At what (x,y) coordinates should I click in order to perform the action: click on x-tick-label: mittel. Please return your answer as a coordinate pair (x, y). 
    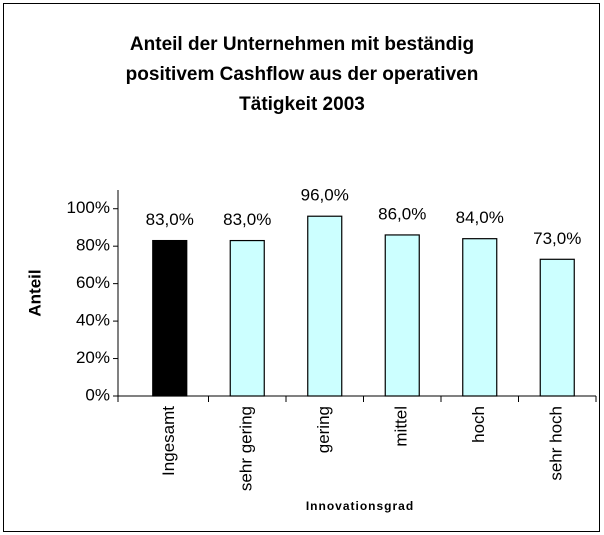
    Looking at the image, I should click on (401, 426).